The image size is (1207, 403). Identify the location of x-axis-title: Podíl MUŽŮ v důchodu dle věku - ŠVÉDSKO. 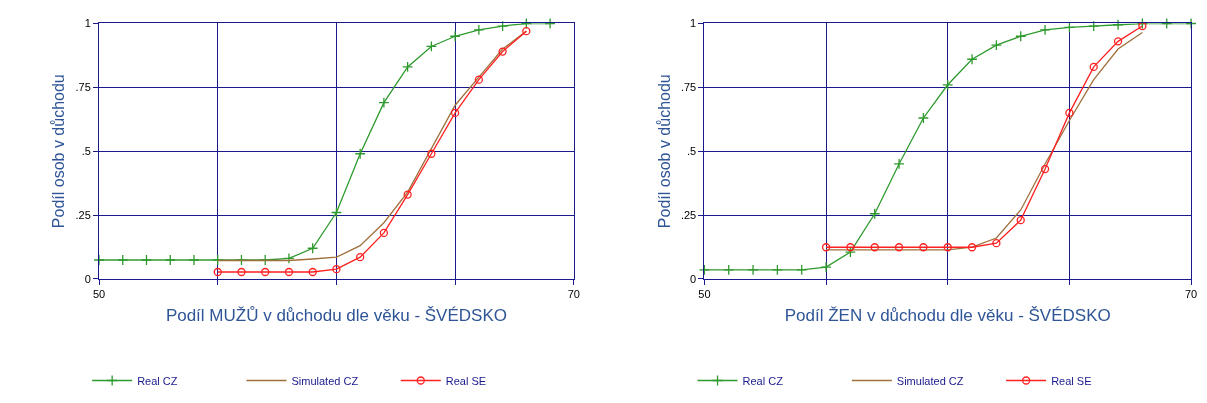
(336, 316).